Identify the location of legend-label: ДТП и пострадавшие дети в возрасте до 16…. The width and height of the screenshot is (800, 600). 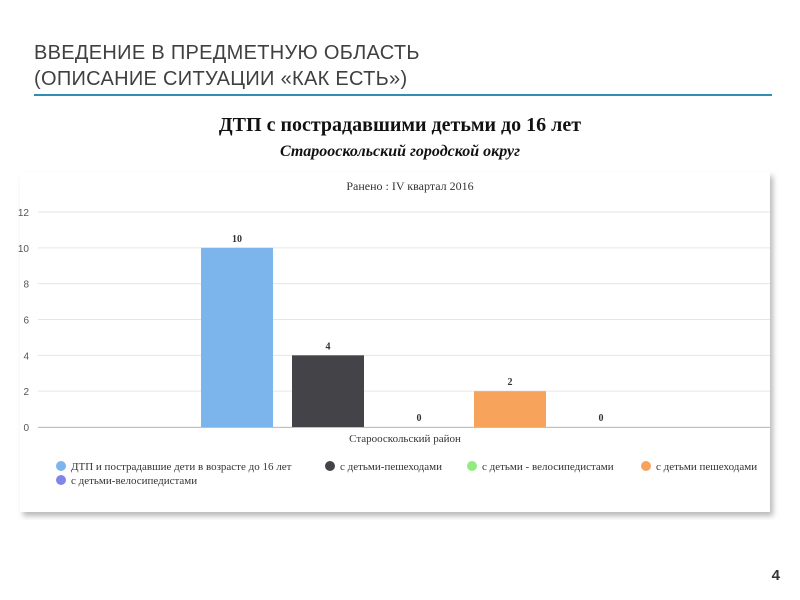
(181, 467).